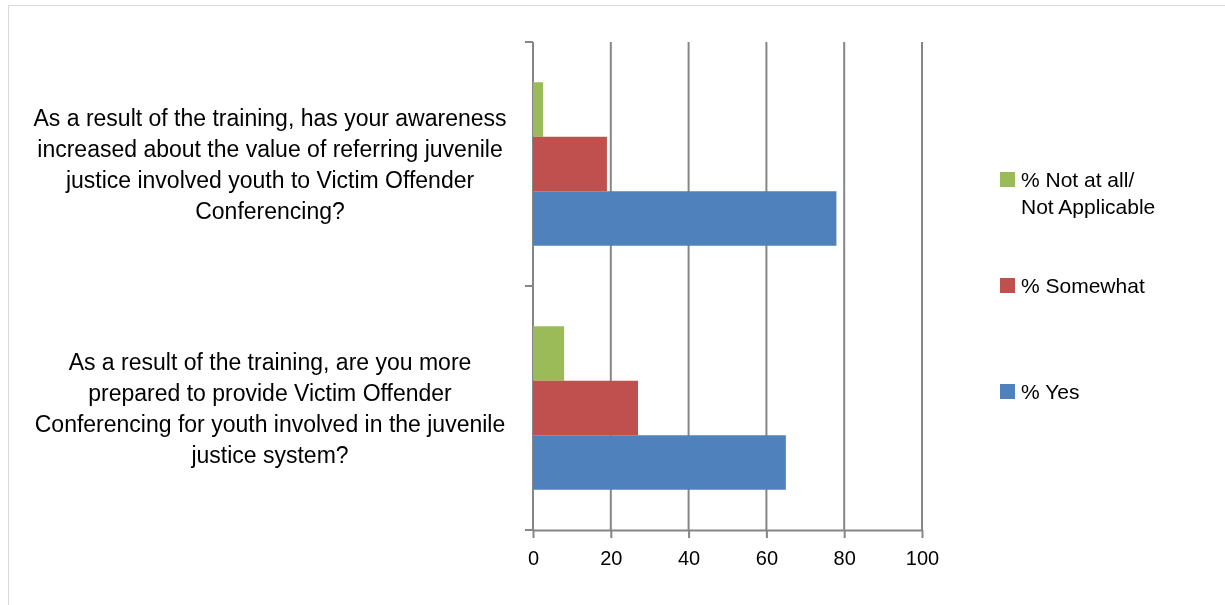 The height and width of the screenshot is (605, 1225). Describe the element at coordinates (270, 164) in the screenshot. I see `y-tick-label: As a result of the training, has your awareness increased about the value of referring juvenile justice involved youth to Victim Offender Conferencing?` at that location.